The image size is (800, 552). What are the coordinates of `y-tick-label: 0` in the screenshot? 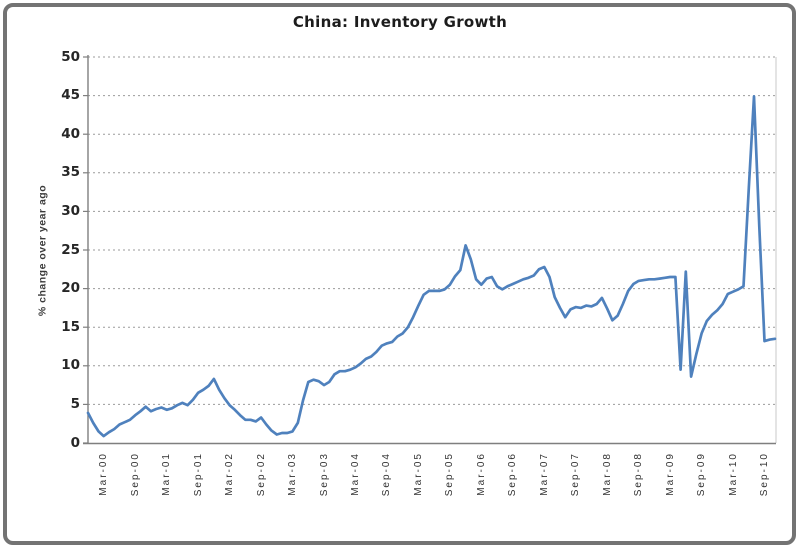 It's located at (75, 442).